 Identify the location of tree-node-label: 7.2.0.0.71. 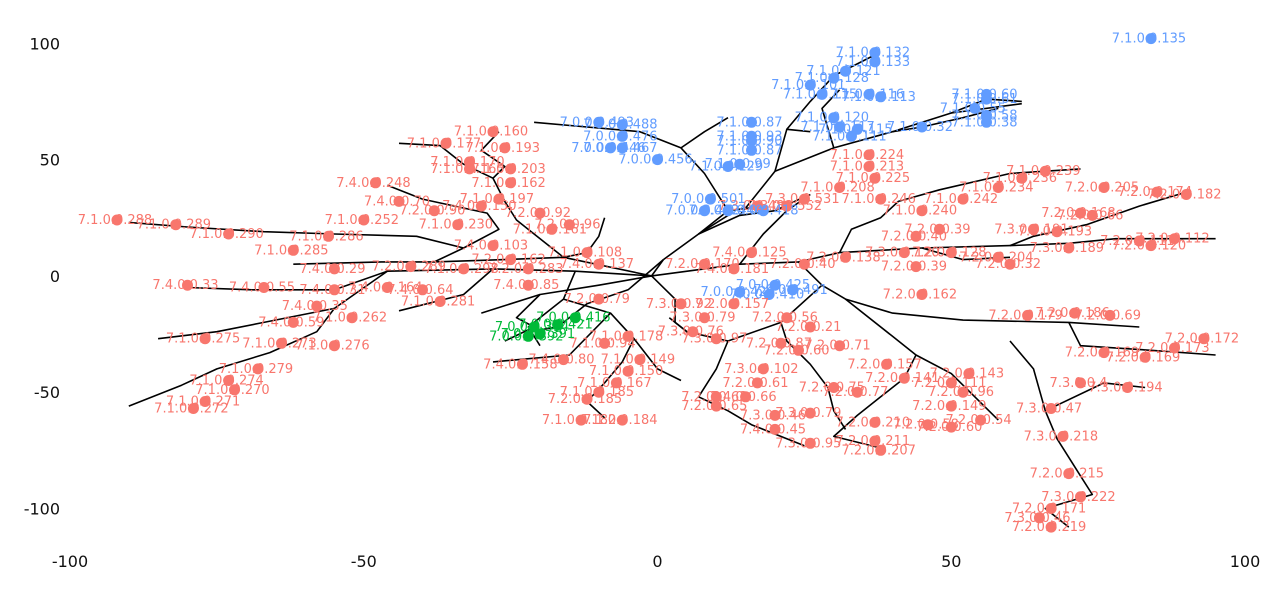
(838, 346).